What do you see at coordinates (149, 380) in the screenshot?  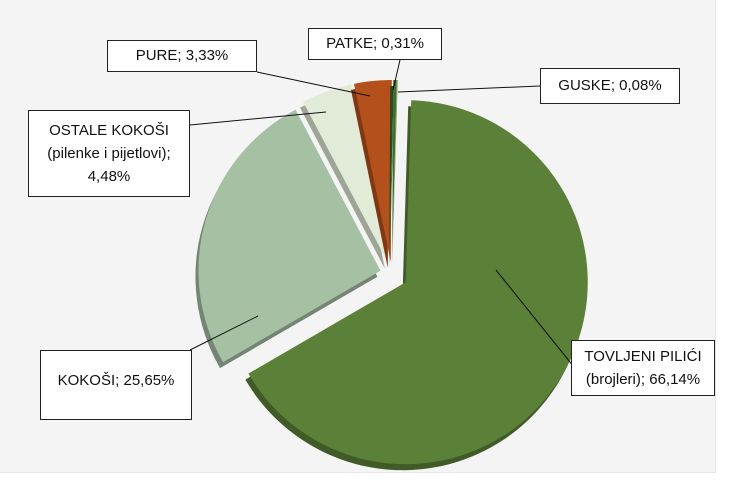 I see `value-label: 25,65%` at bounding box center [149, 380].